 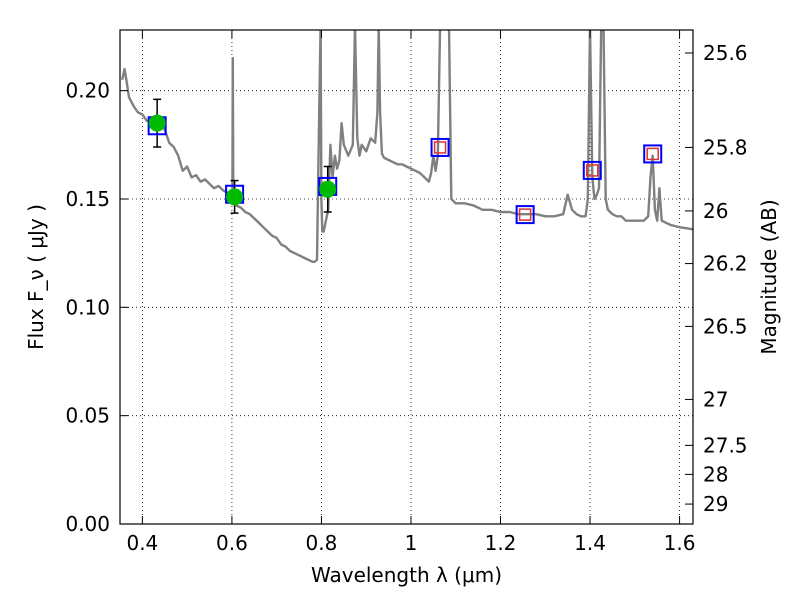 I want to click on x-axis-label: Wavelength λ (μm), so click(x=406, y=575).